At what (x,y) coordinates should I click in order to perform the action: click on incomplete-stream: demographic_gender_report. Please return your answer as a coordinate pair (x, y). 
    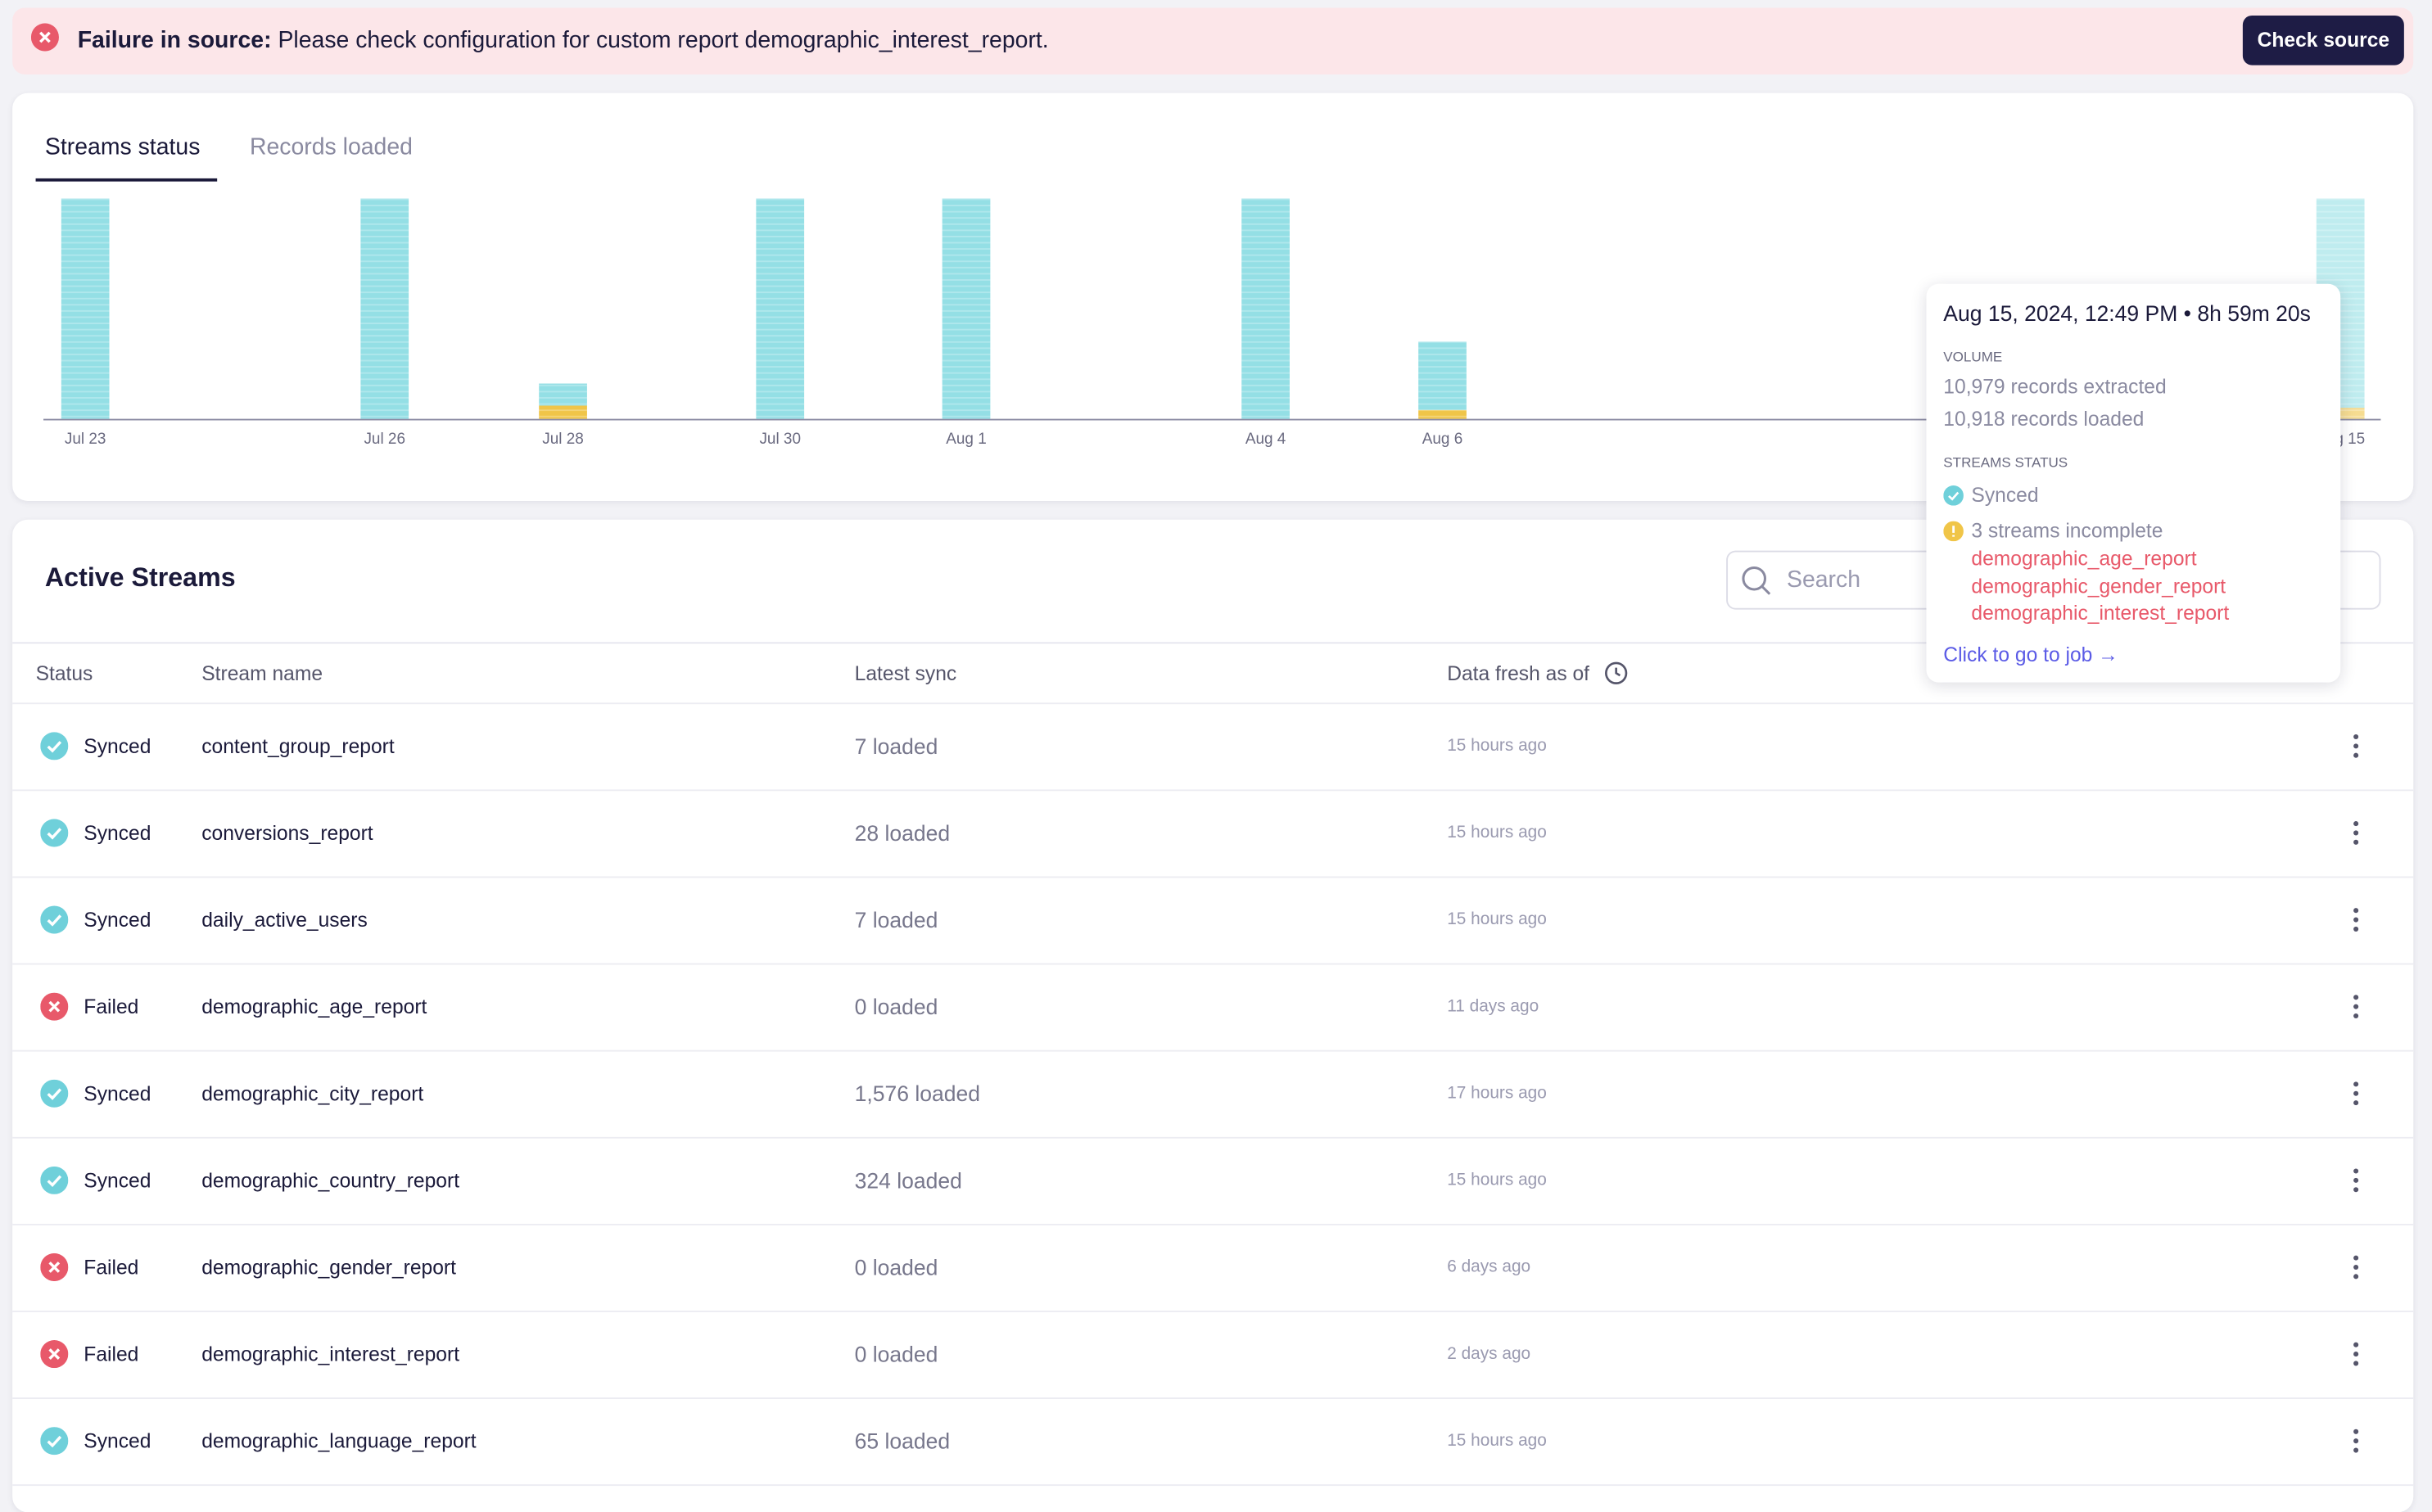
    Looking at the image, I should click on (2098, 586).